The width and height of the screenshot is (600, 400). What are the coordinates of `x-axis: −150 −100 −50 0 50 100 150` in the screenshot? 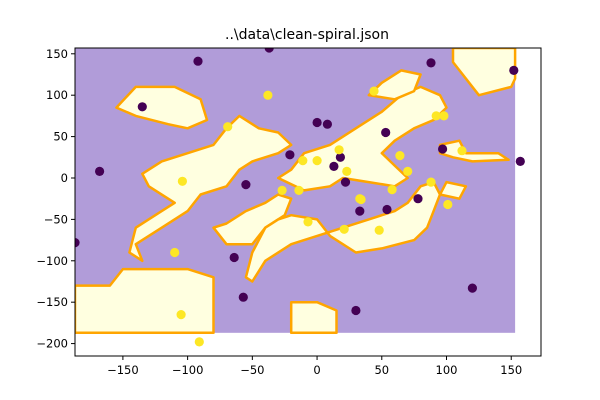 It's located at (314, 366).